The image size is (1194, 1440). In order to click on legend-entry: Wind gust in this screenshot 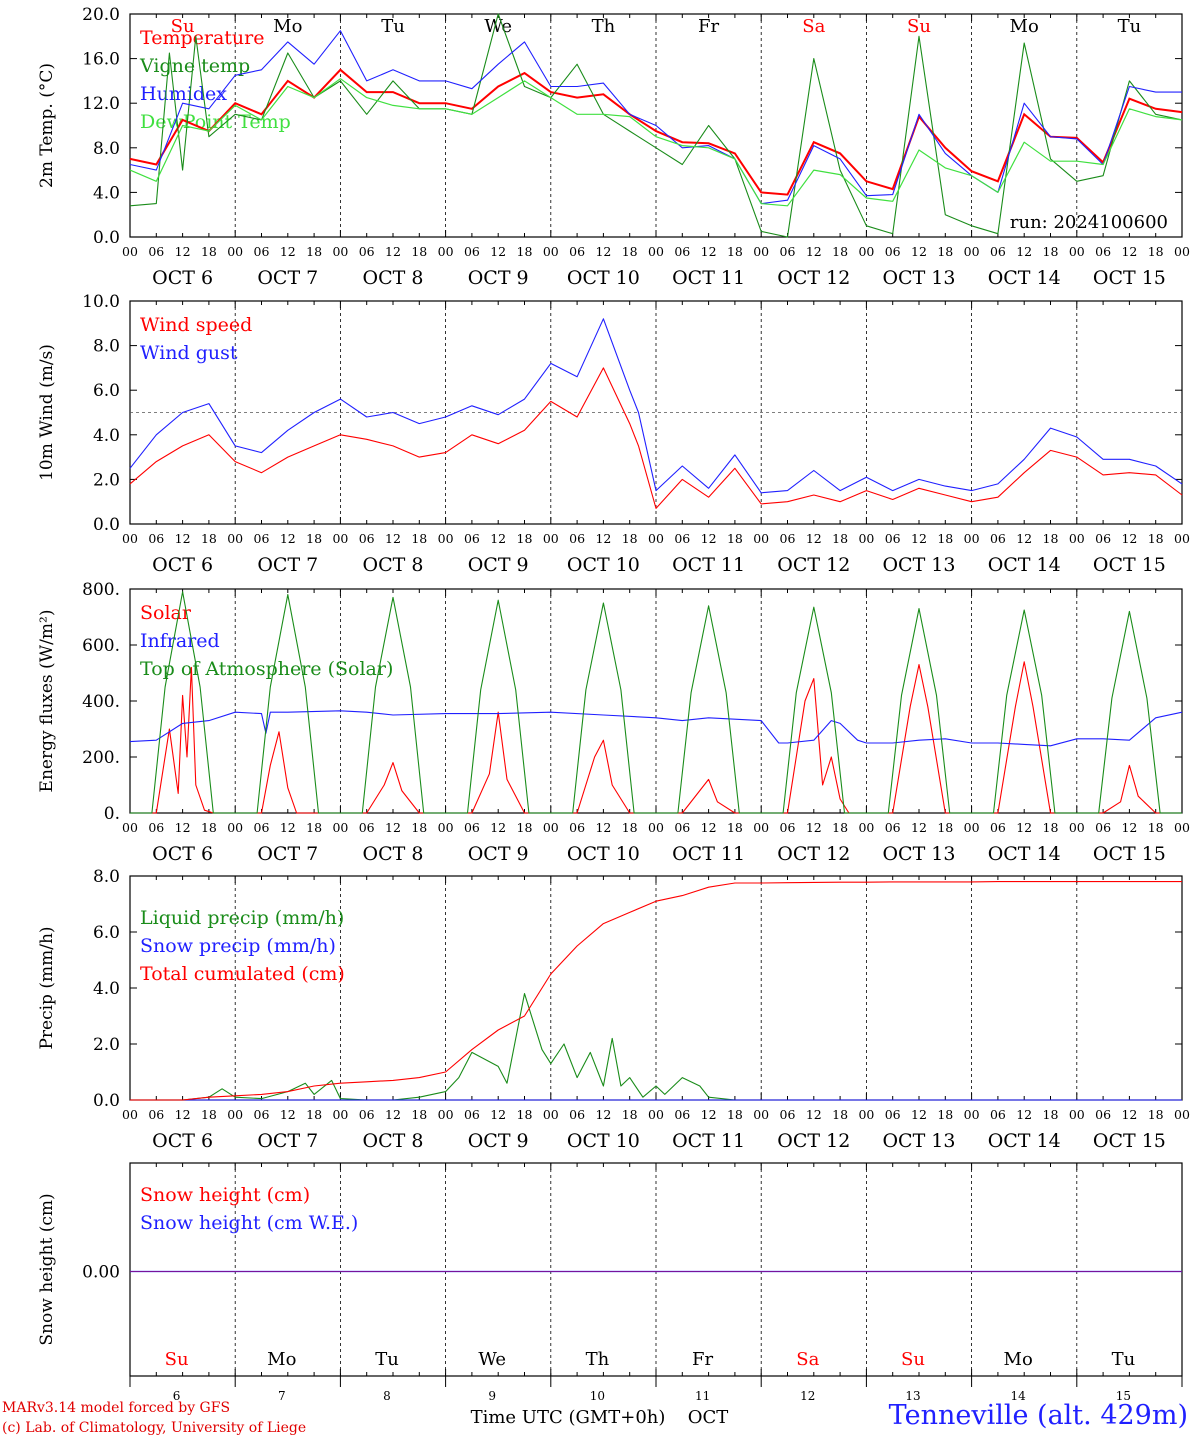, I will do `click(189, 353)`.